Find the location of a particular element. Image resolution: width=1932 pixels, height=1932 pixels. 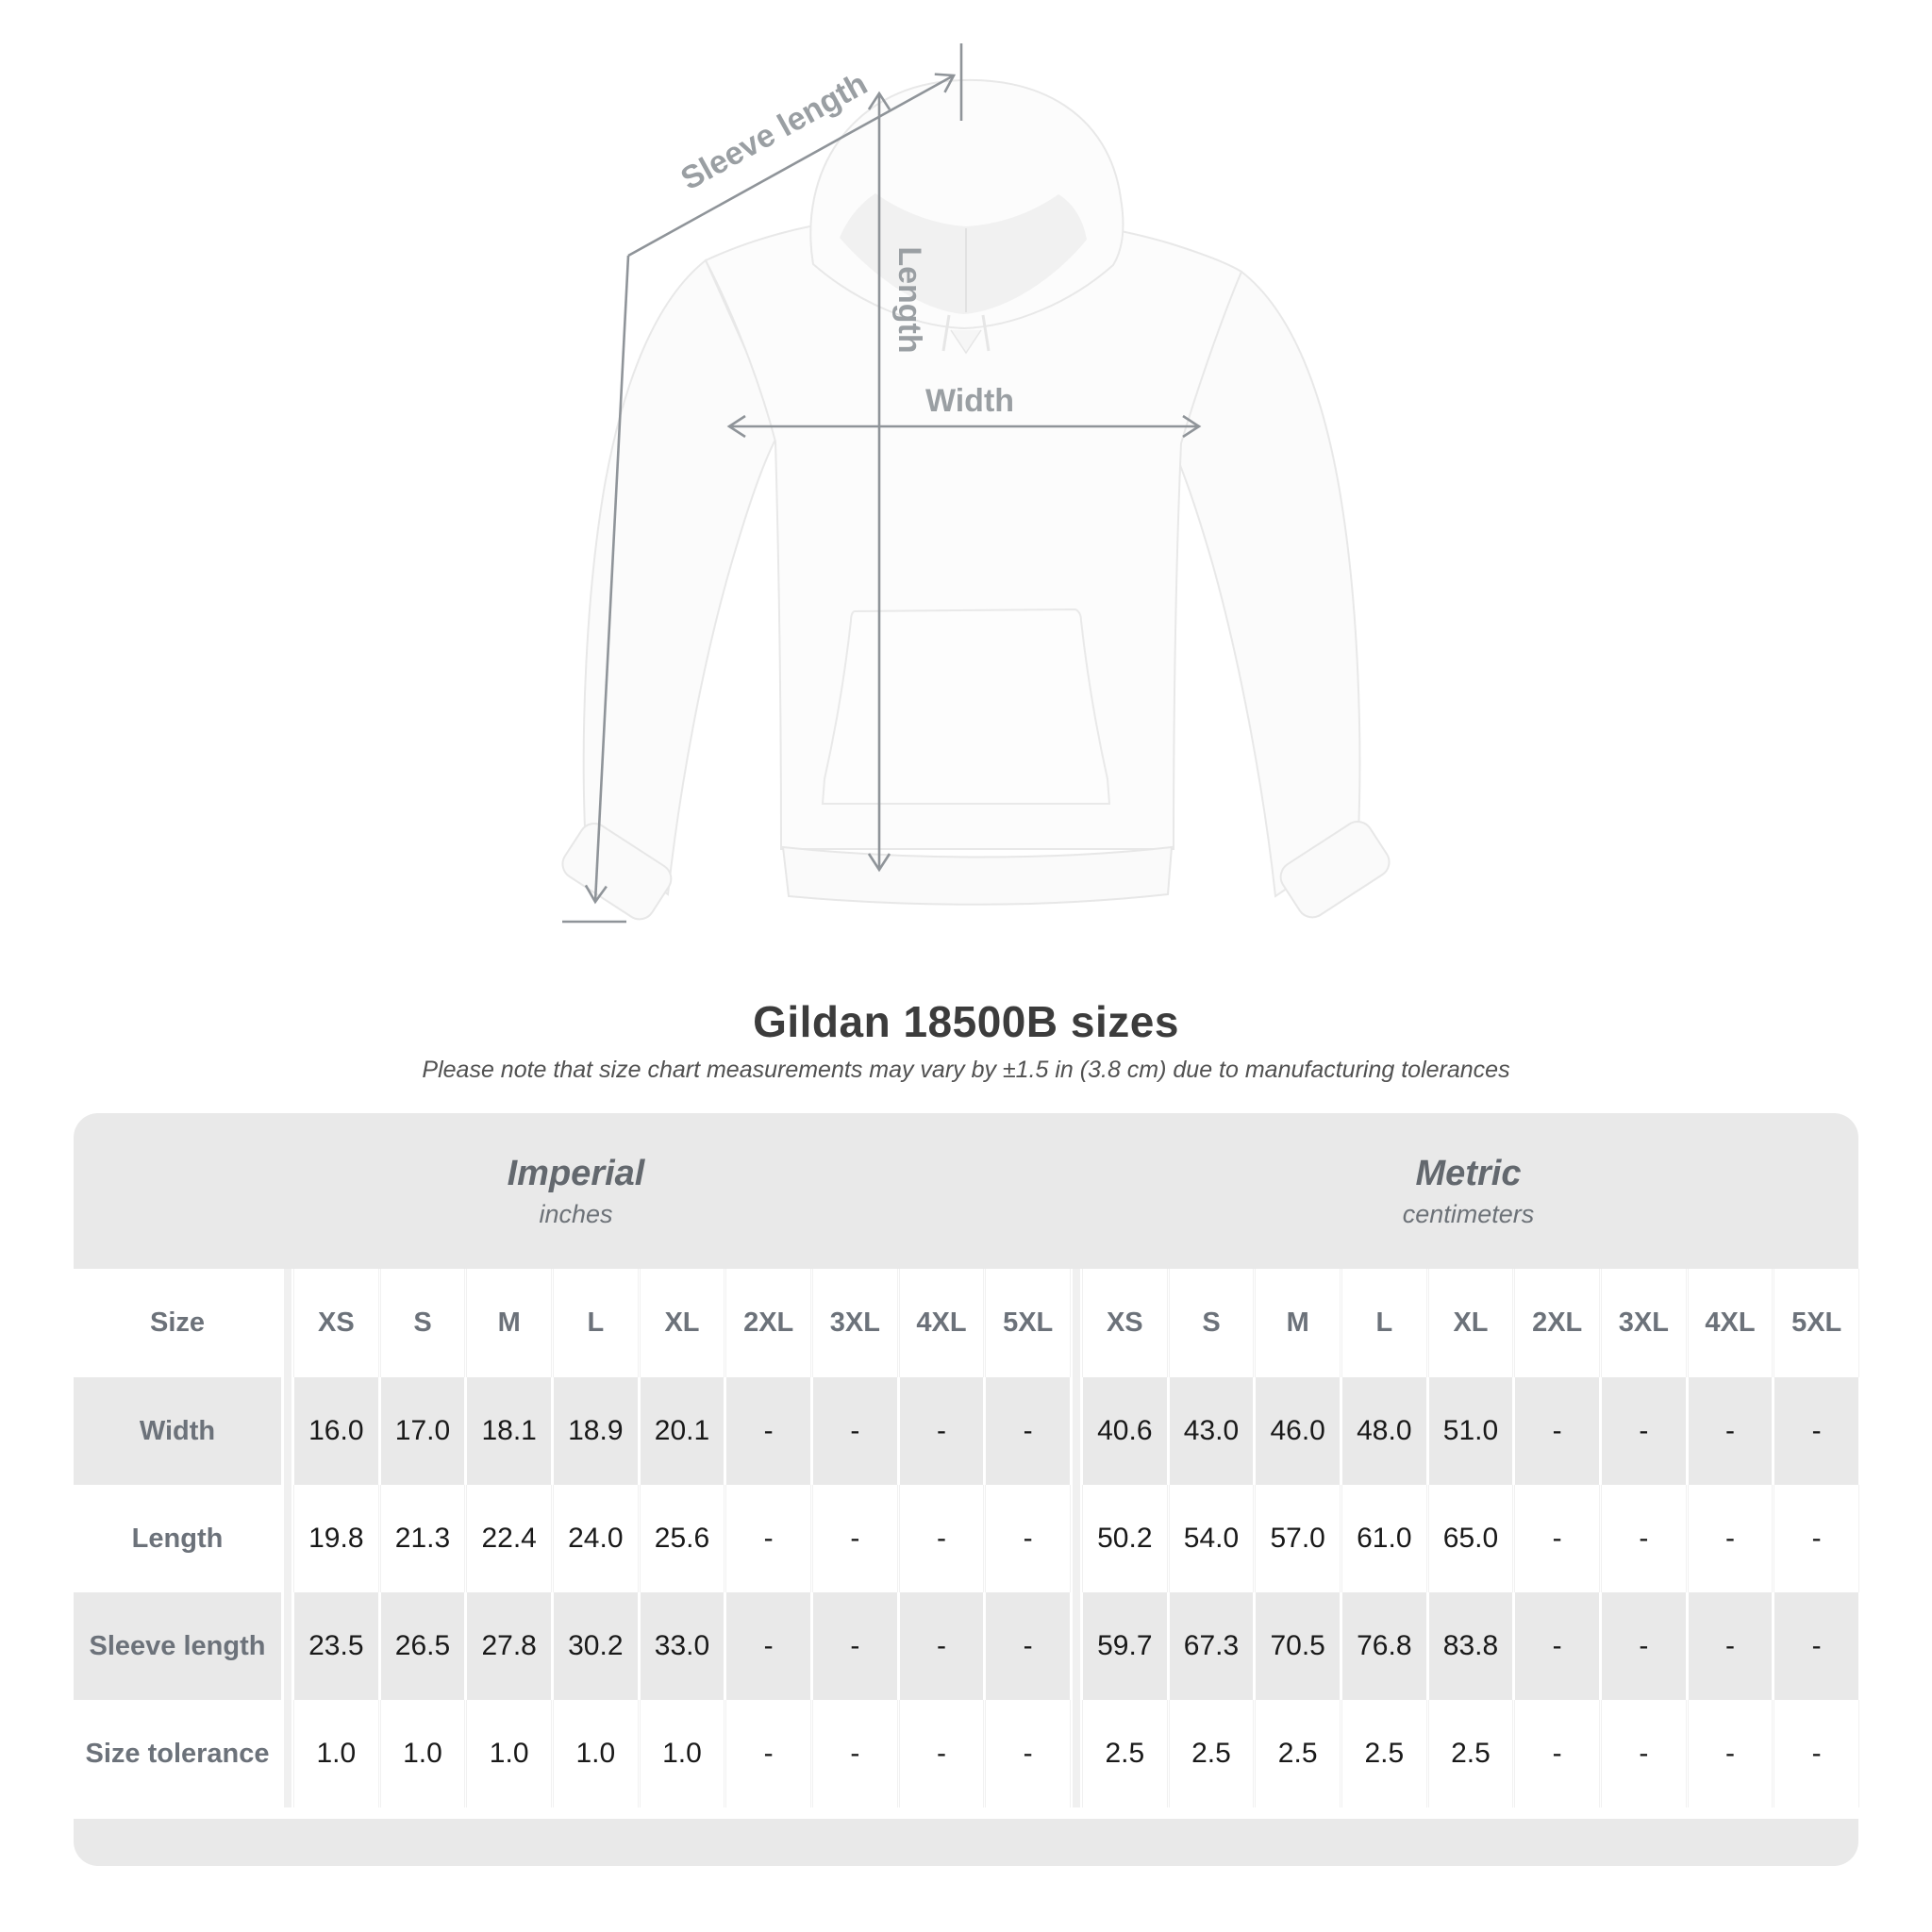

table-cell-metric: 51.0 is located at coordinates (1471, 1431).